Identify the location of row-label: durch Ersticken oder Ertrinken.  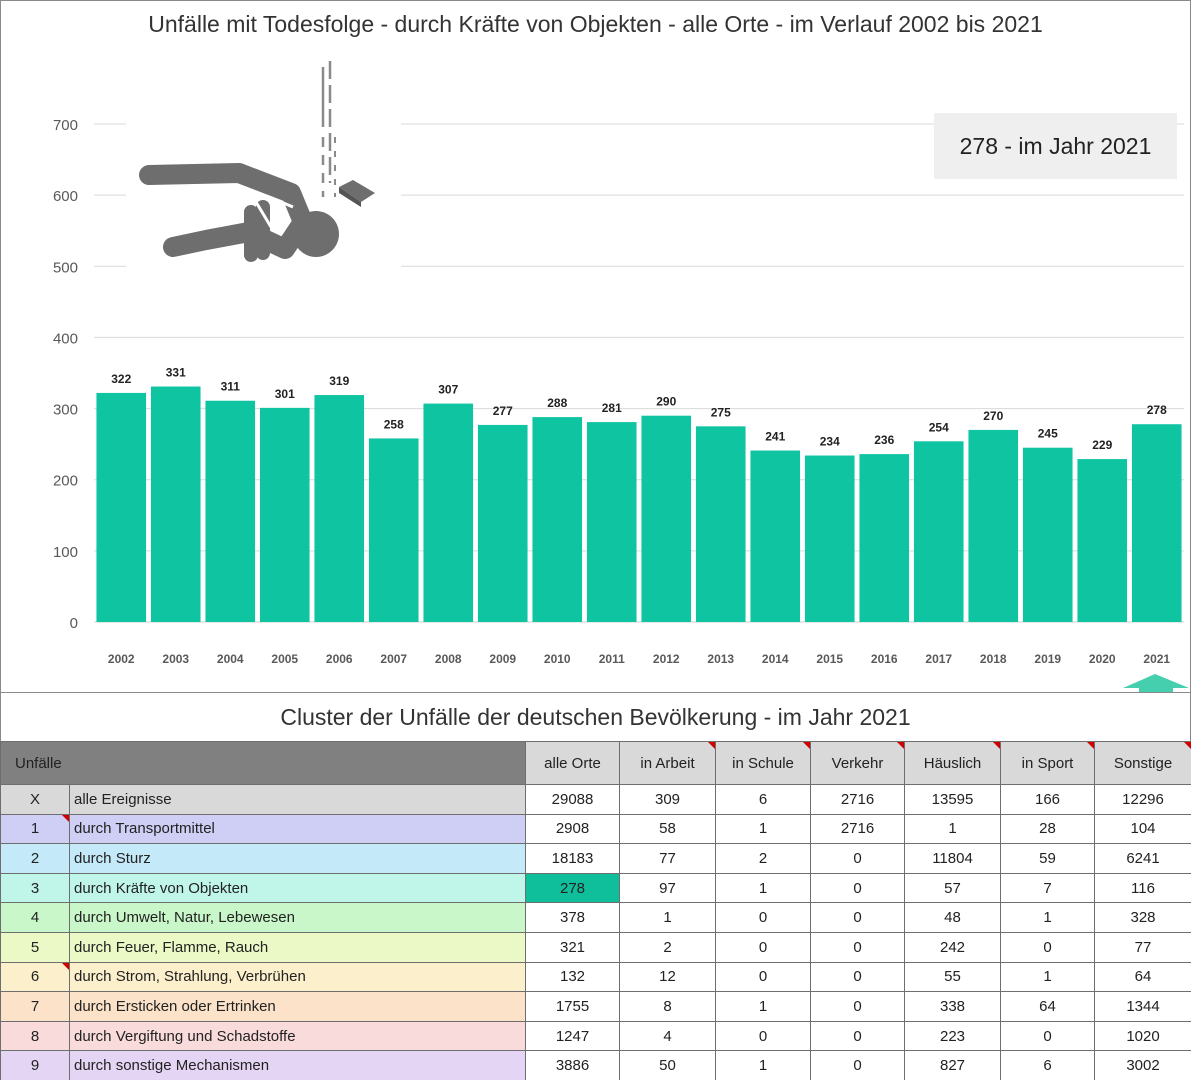
(297, 1006).